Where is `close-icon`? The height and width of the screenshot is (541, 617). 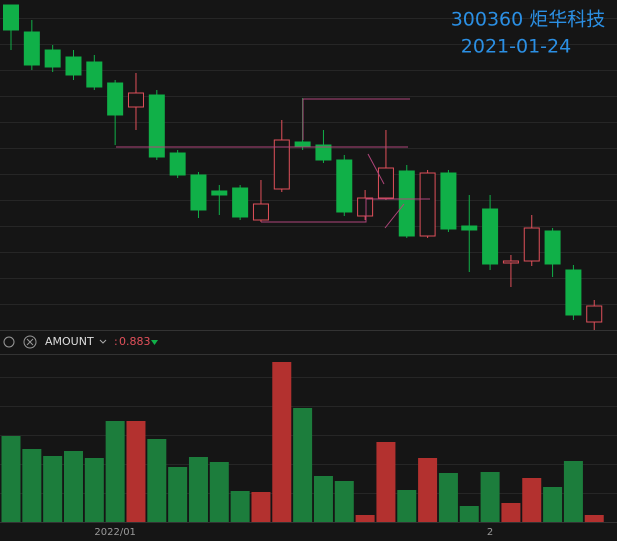 close-icon is located at coordinates (30, 342).